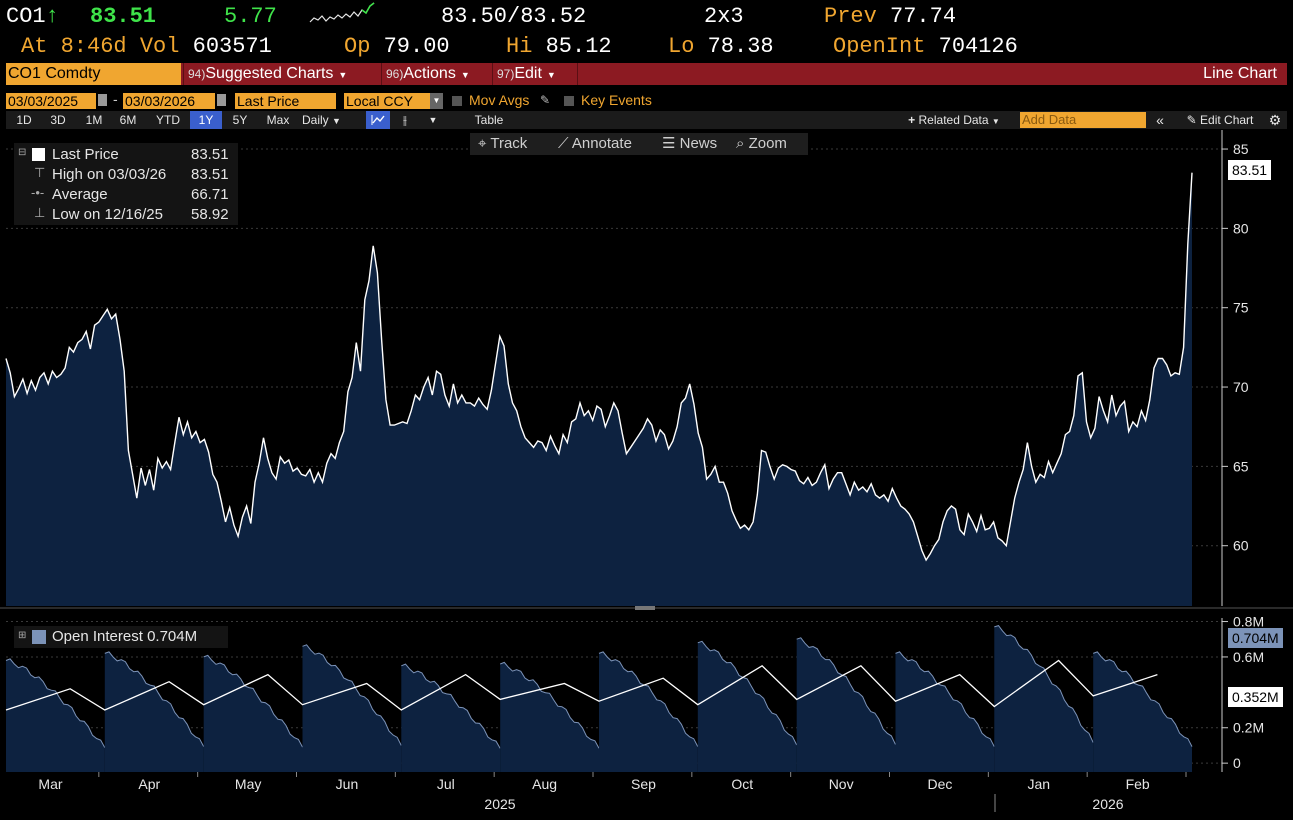  Describe the element at coordinates (465, 75) in the screenshot. I see `caret-down-icon: ▼` at that location.